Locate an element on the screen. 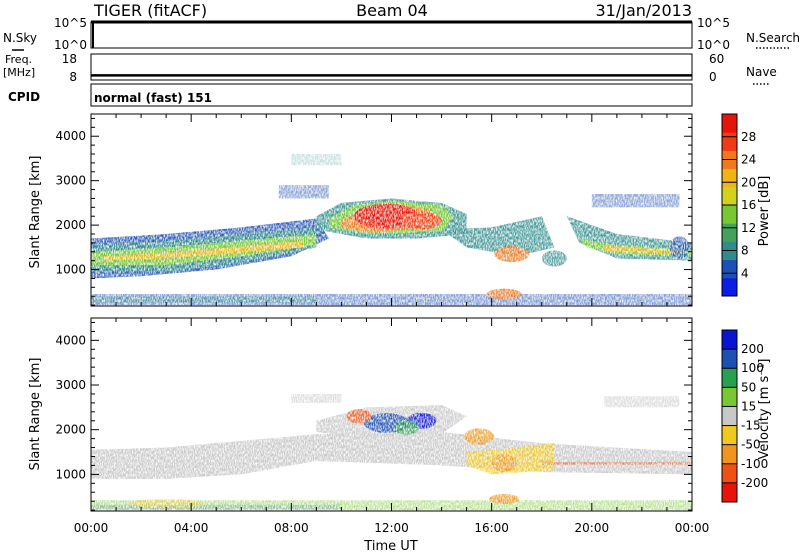 The width and height of the screenshot is (800, 554). time-tick-label: 20:00 is located at coordinates (592, 528).